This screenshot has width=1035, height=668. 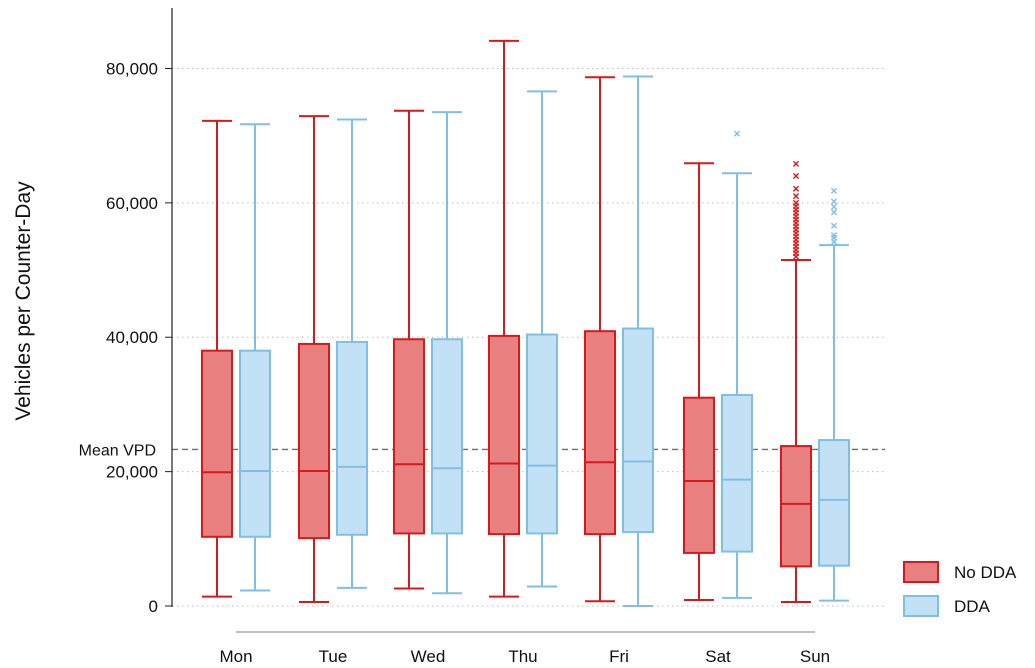 I want to click on box-no-dda-fri, so click(x=600, y=339).